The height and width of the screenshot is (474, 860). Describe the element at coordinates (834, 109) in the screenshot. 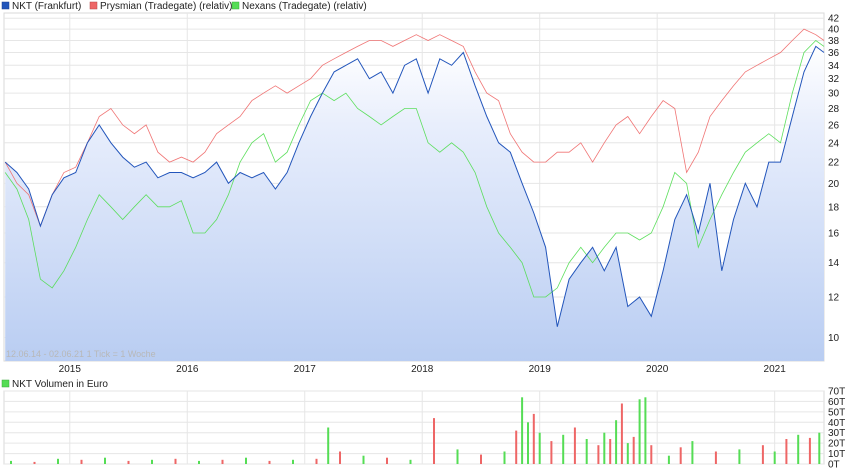

I see `price-y-tick-label: 28` at that location.